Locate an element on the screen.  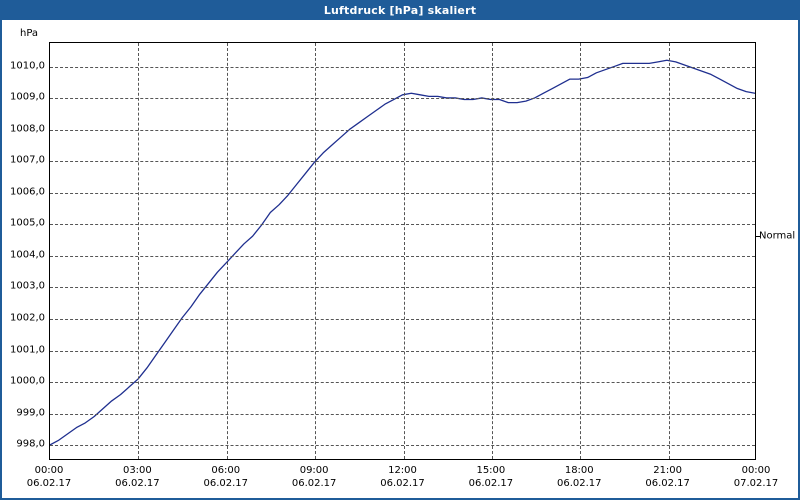
y-axis-tick-label: 1002,0 is located at coordinates (27, 318).